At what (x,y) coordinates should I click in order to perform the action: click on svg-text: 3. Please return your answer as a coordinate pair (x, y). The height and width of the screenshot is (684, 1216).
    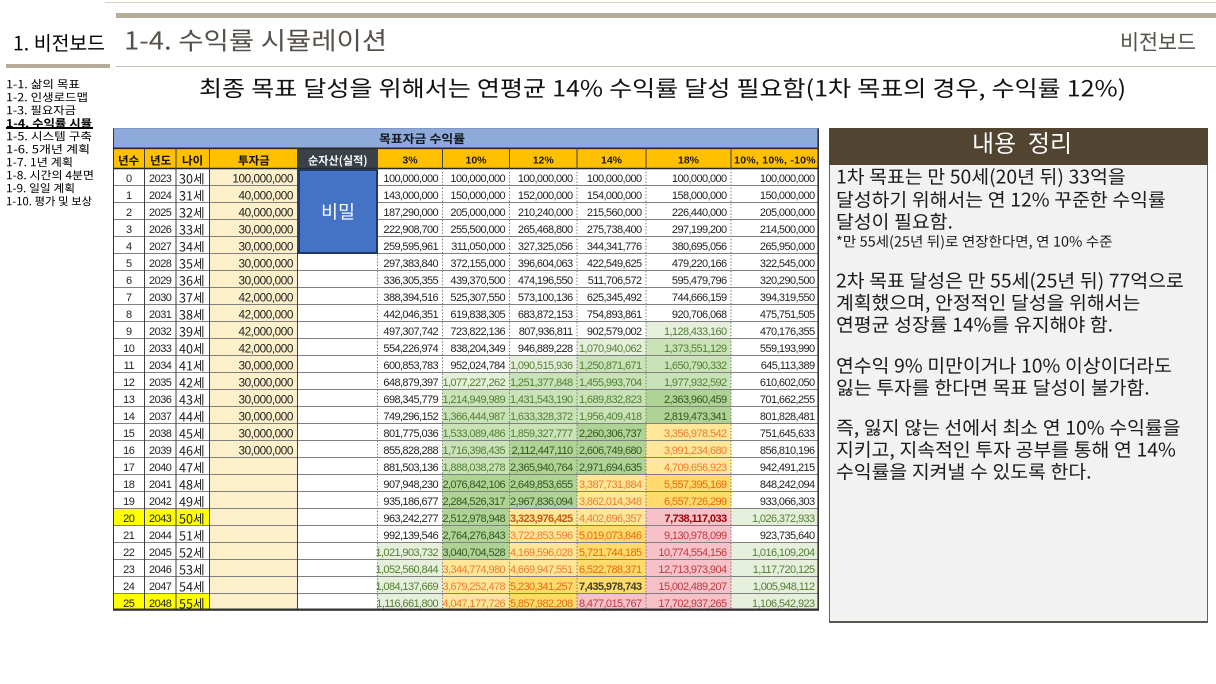
    Looking at the image, I should click on (129, 230).